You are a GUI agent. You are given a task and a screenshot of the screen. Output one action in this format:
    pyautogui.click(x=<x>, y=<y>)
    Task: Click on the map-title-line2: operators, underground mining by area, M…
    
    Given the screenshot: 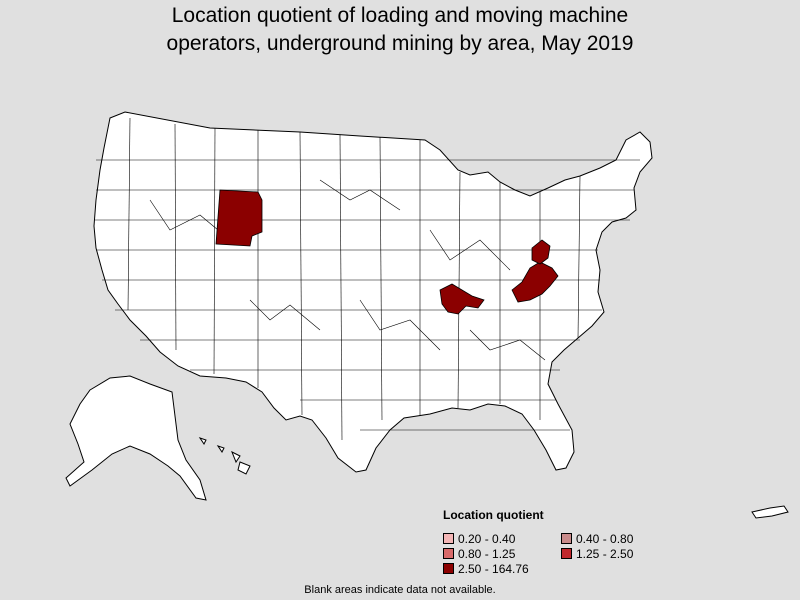 What is the action you would take?
    pyautogui.click(x=400, y=43)
    